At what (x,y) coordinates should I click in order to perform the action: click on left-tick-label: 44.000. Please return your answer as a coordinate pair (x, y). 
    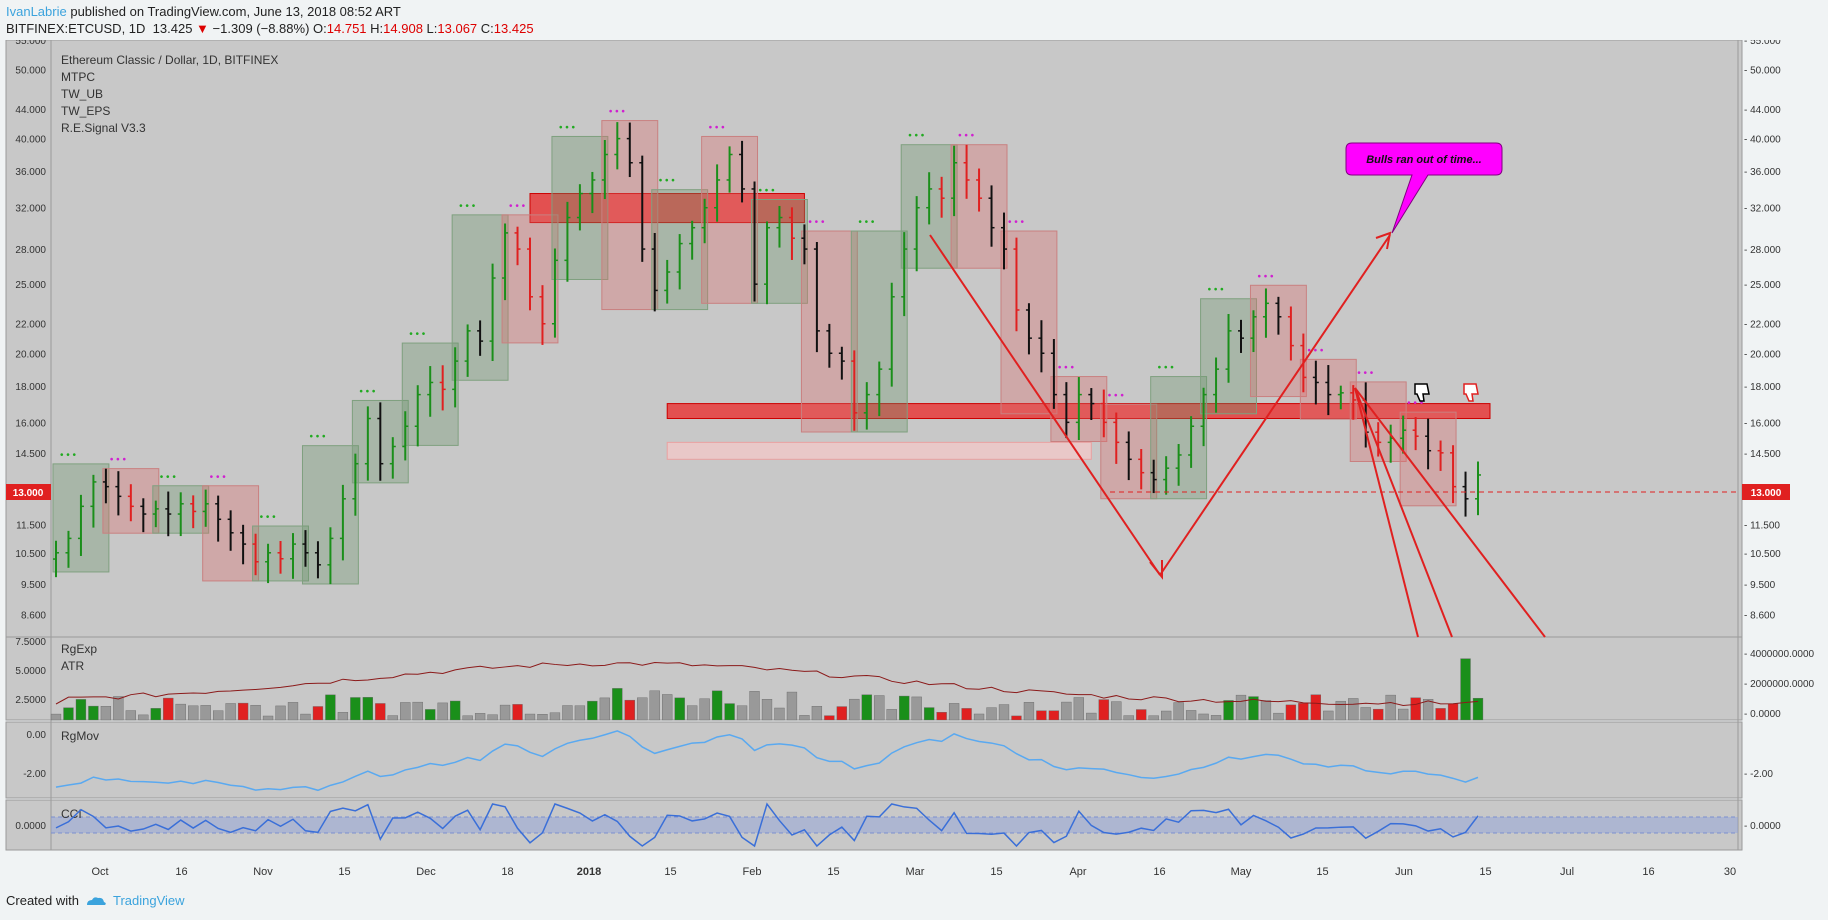
    Looking at the image, I should click on (30, 110).